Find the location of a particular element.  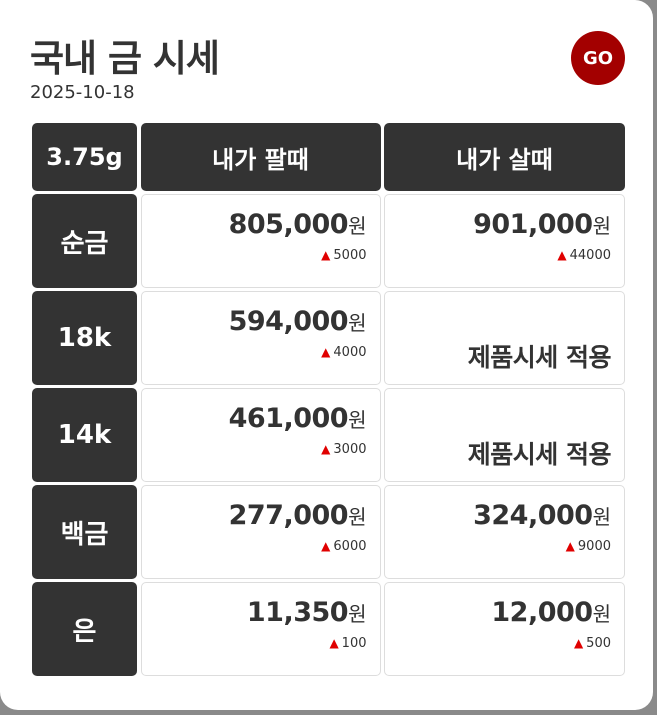

price-change: 9000 is located at coordinates (594, 546).